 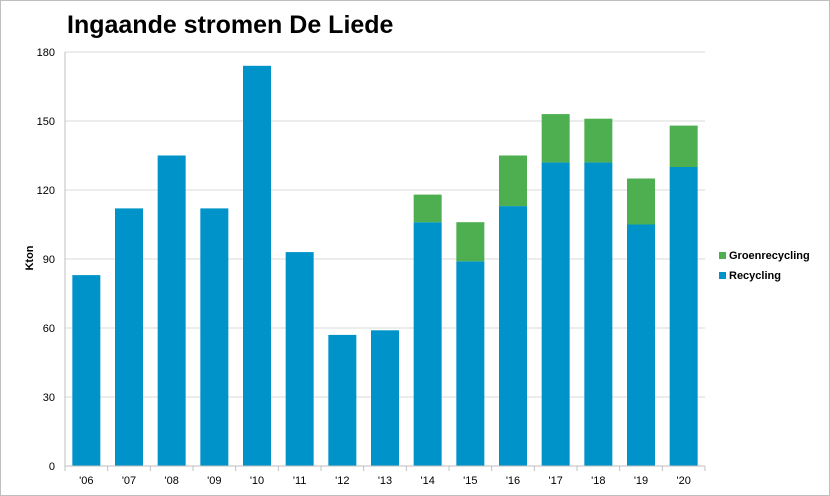 What do you see at coordinates (214, 481) in the screenshot?
I see `x-tick-label: '09` at bounding box center [214, 481].